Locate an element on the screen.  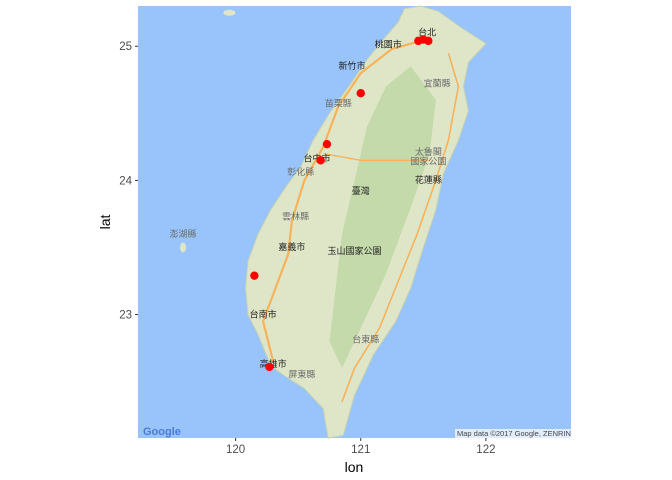
map-label: 桃園市 is located at coordinates (388, 45).